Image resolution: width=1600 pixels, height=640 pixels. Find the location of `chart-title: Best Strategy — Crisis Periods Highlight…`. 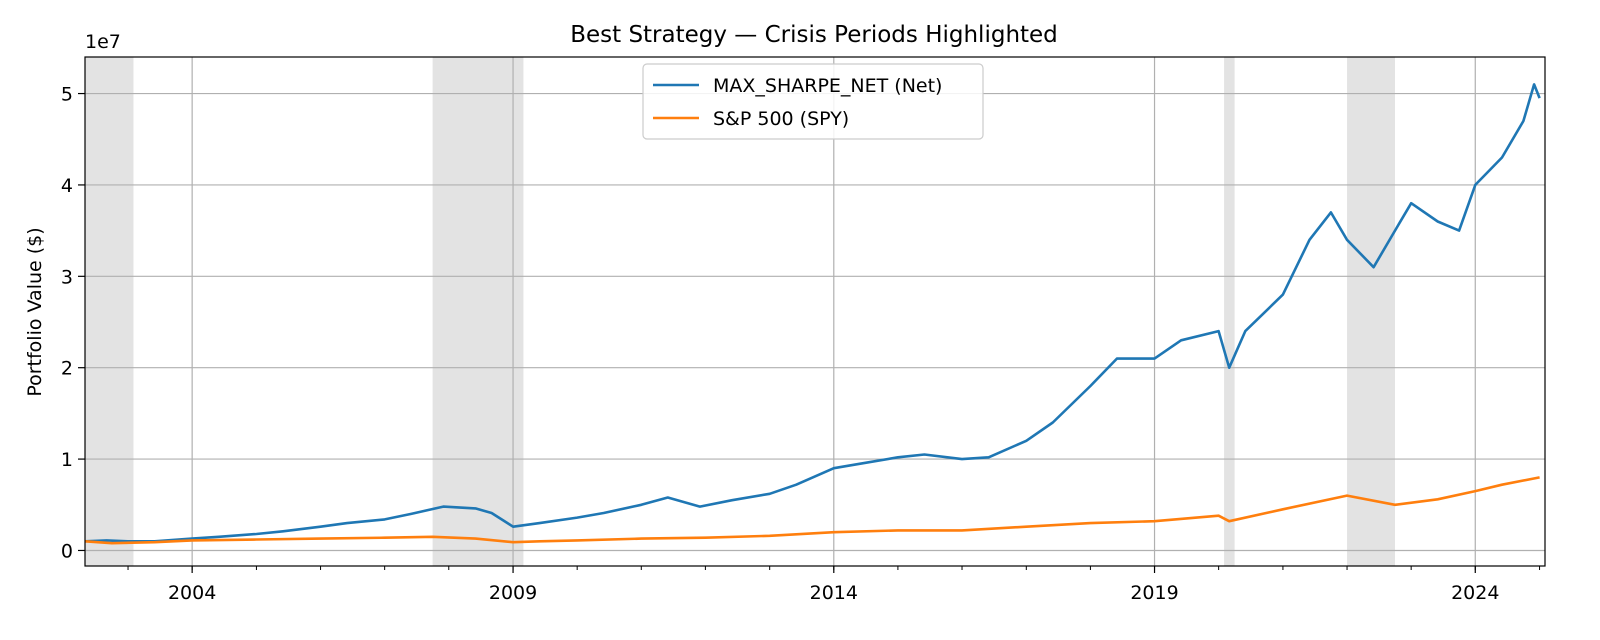

chart-title: Best Strategy — Crisis Periods Highlight… is located at coordinates (814, 35).